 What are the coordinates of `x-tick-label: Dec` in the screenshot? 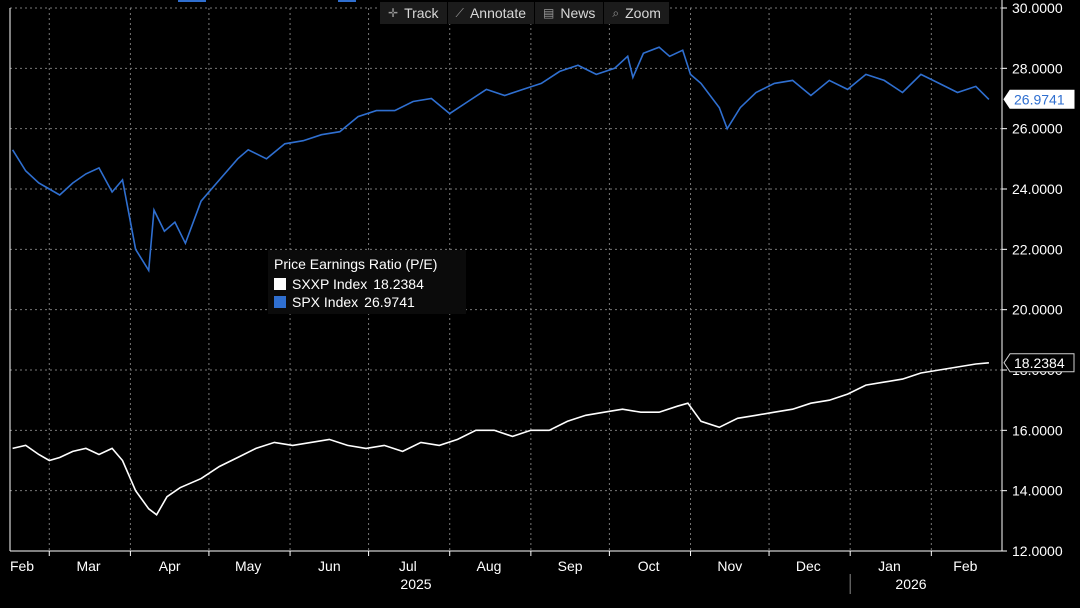 It's located at (808, 566).